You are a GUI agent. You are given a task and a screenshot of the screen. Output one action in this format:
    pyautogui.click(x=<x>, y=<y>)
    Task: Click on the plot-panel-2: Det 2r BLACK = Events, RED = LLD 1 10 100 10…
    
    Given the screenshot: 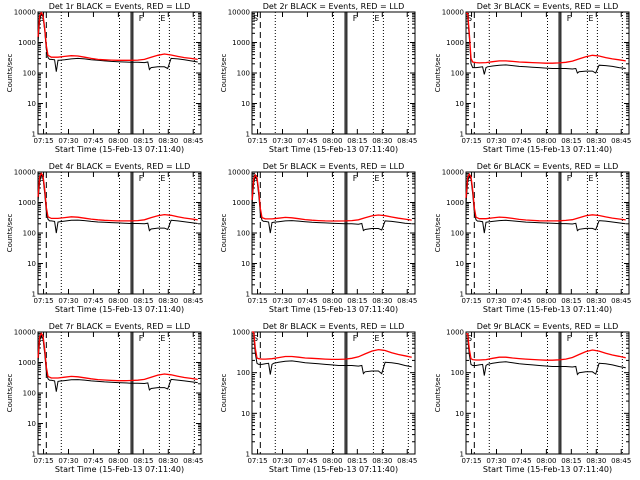 What is the action you would take?
    pyautogui.click(x=318, y=78)
    